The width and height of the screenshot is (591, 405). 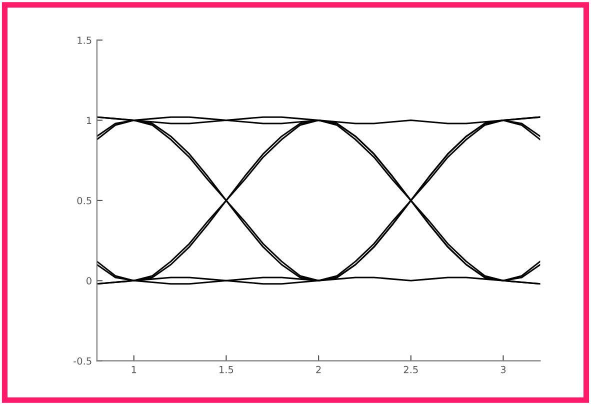 What do you see at coordinates (503, 370) in the screenshot?
I see `x-tick-label: 3` at bounding box center [503, 370].